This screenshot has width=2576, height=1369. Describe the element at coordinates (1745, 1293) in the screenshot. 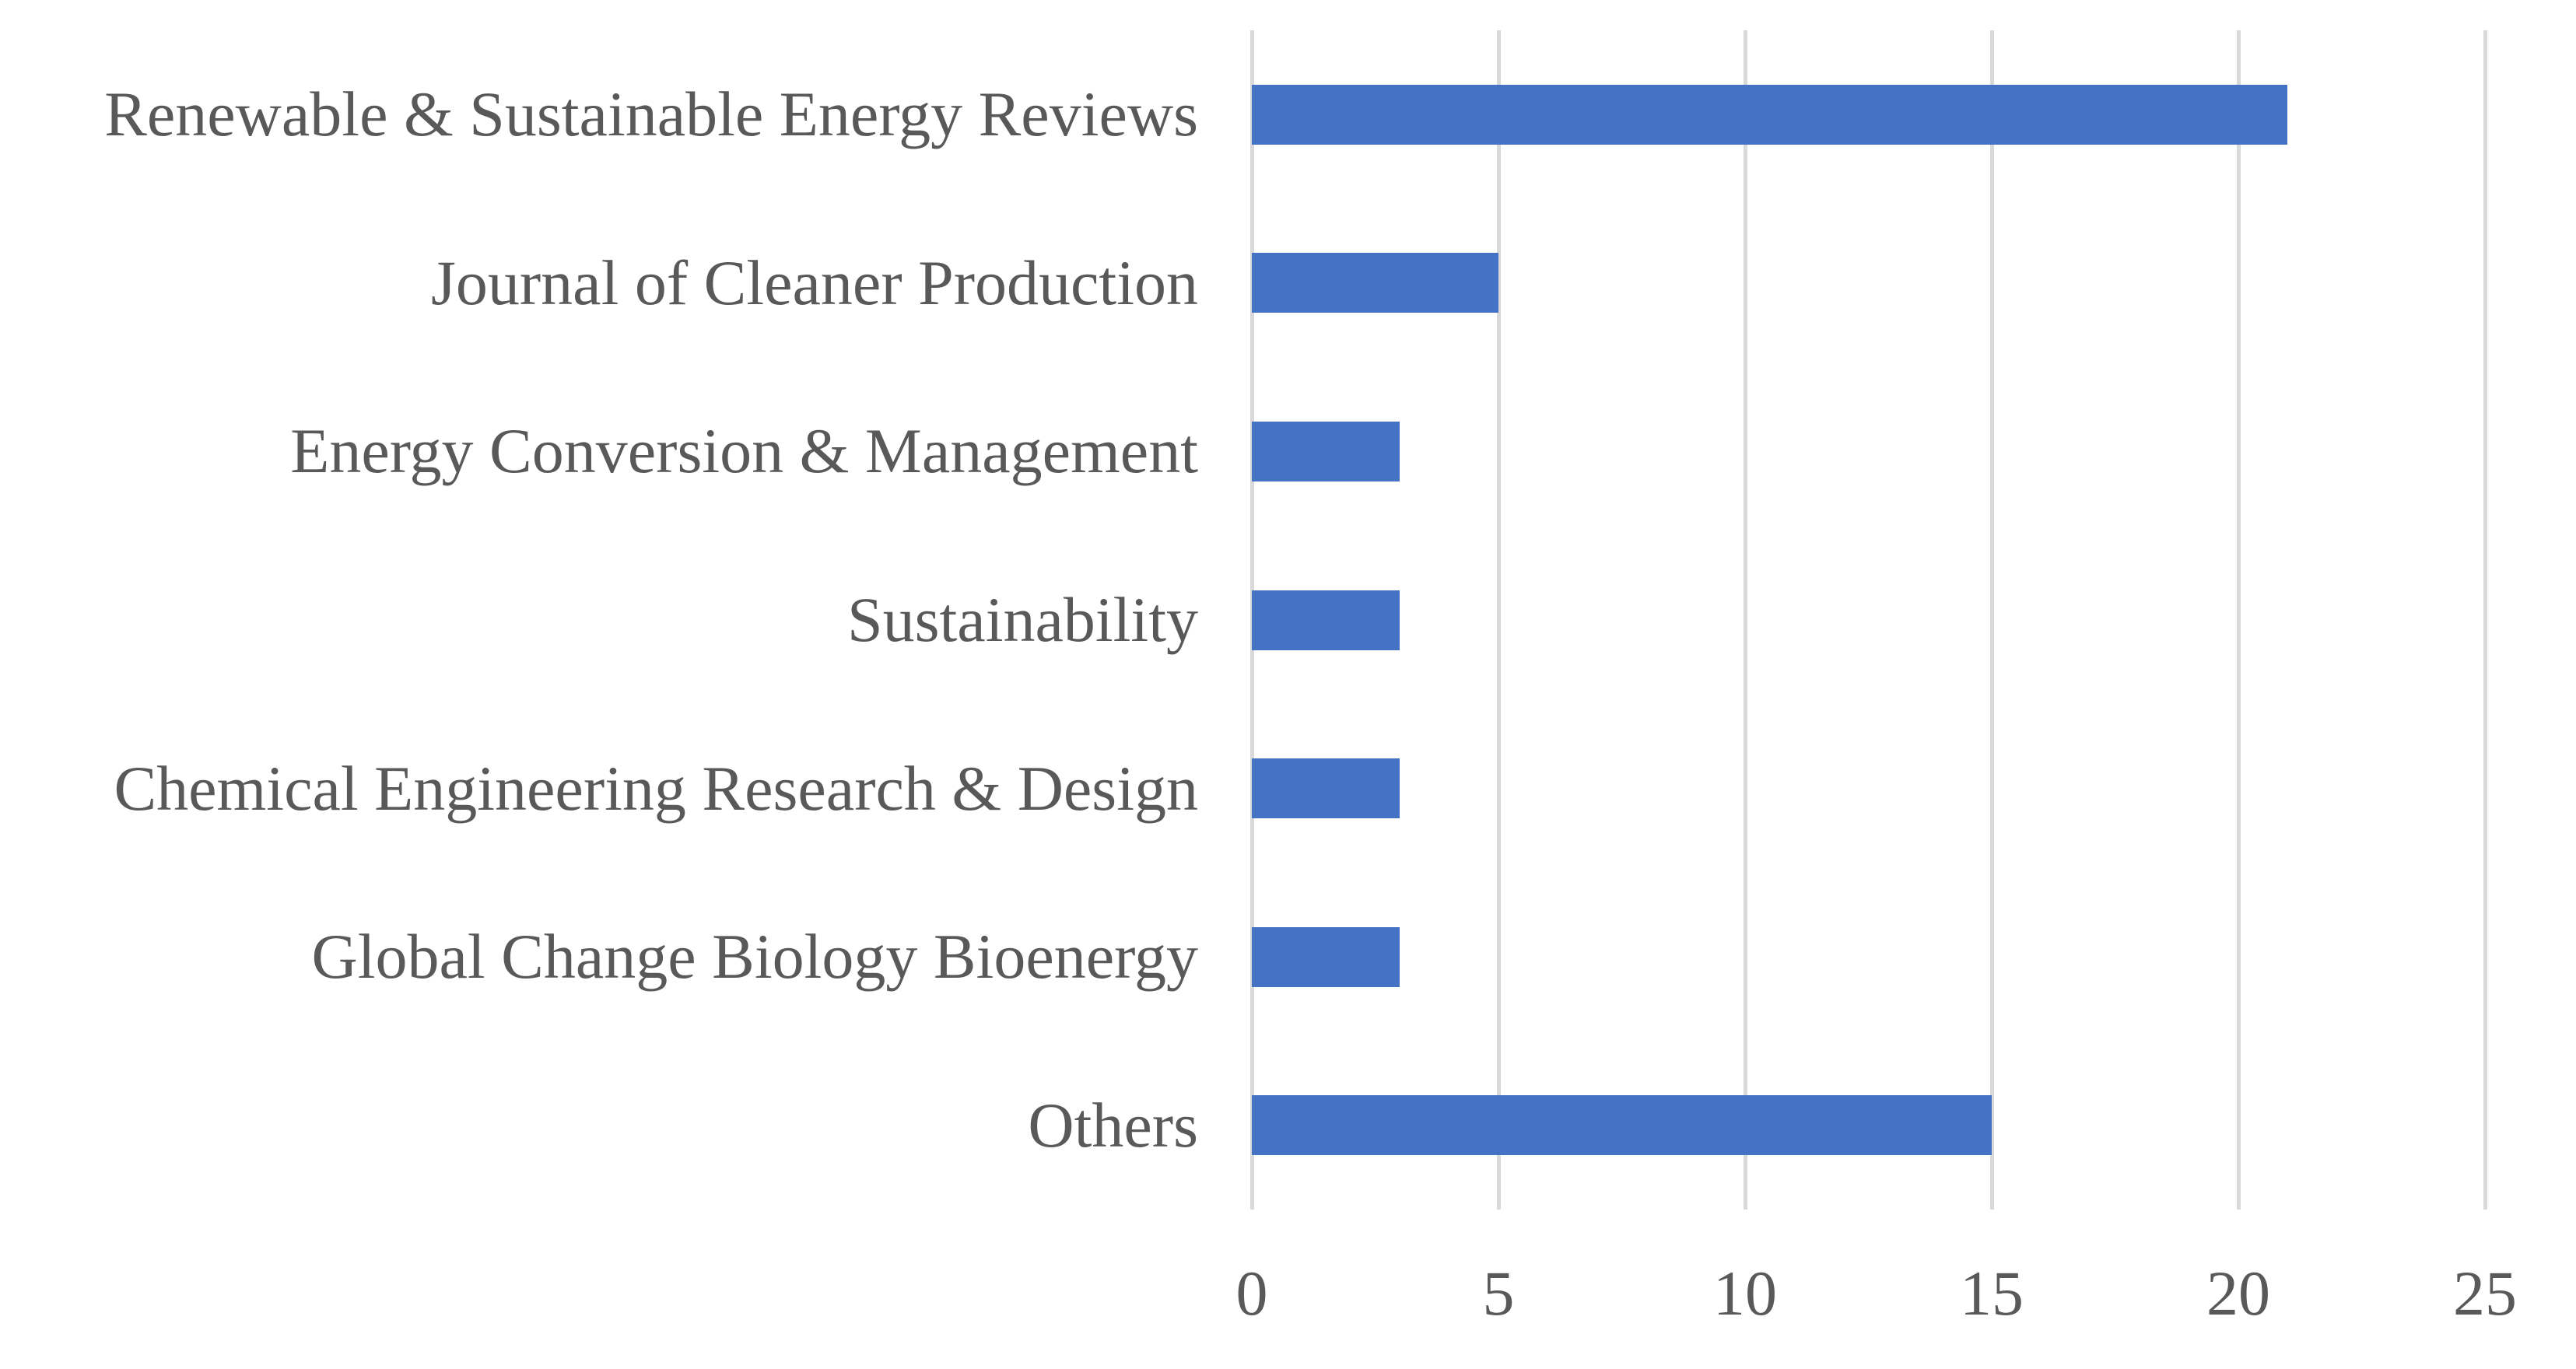

I see `x-tick-label: 10` at that location.